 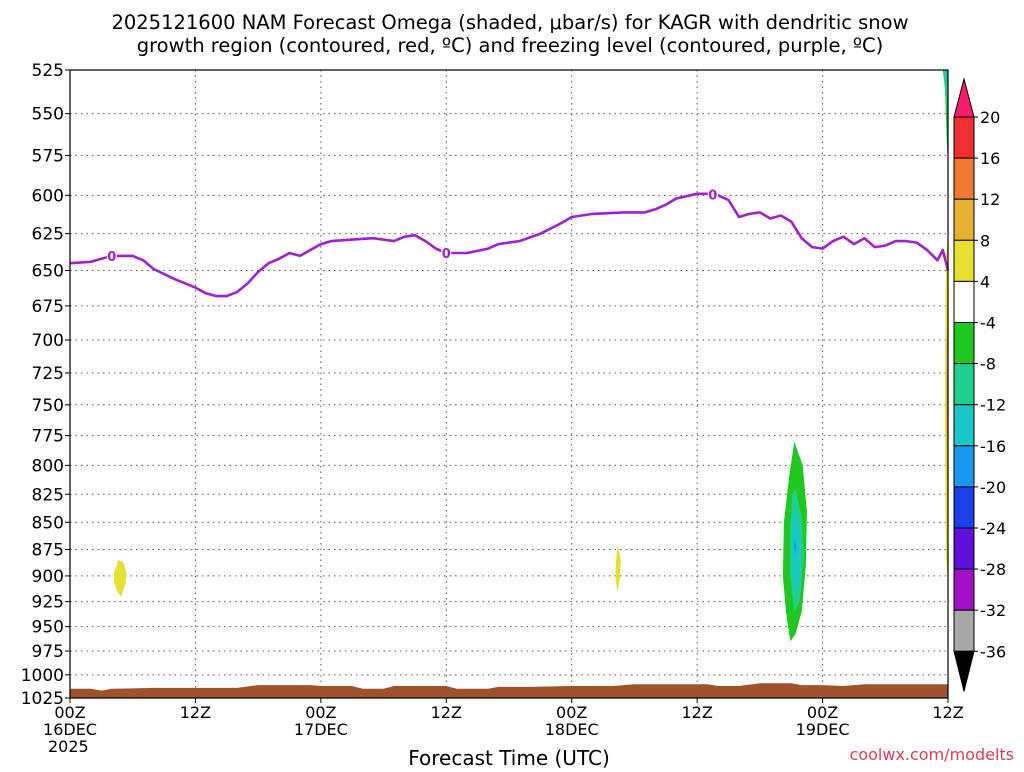 What do you see at coordinates (48, 550) in the screenshot?
I see `y-tick-label: 875` at bounding box center [48, 550].